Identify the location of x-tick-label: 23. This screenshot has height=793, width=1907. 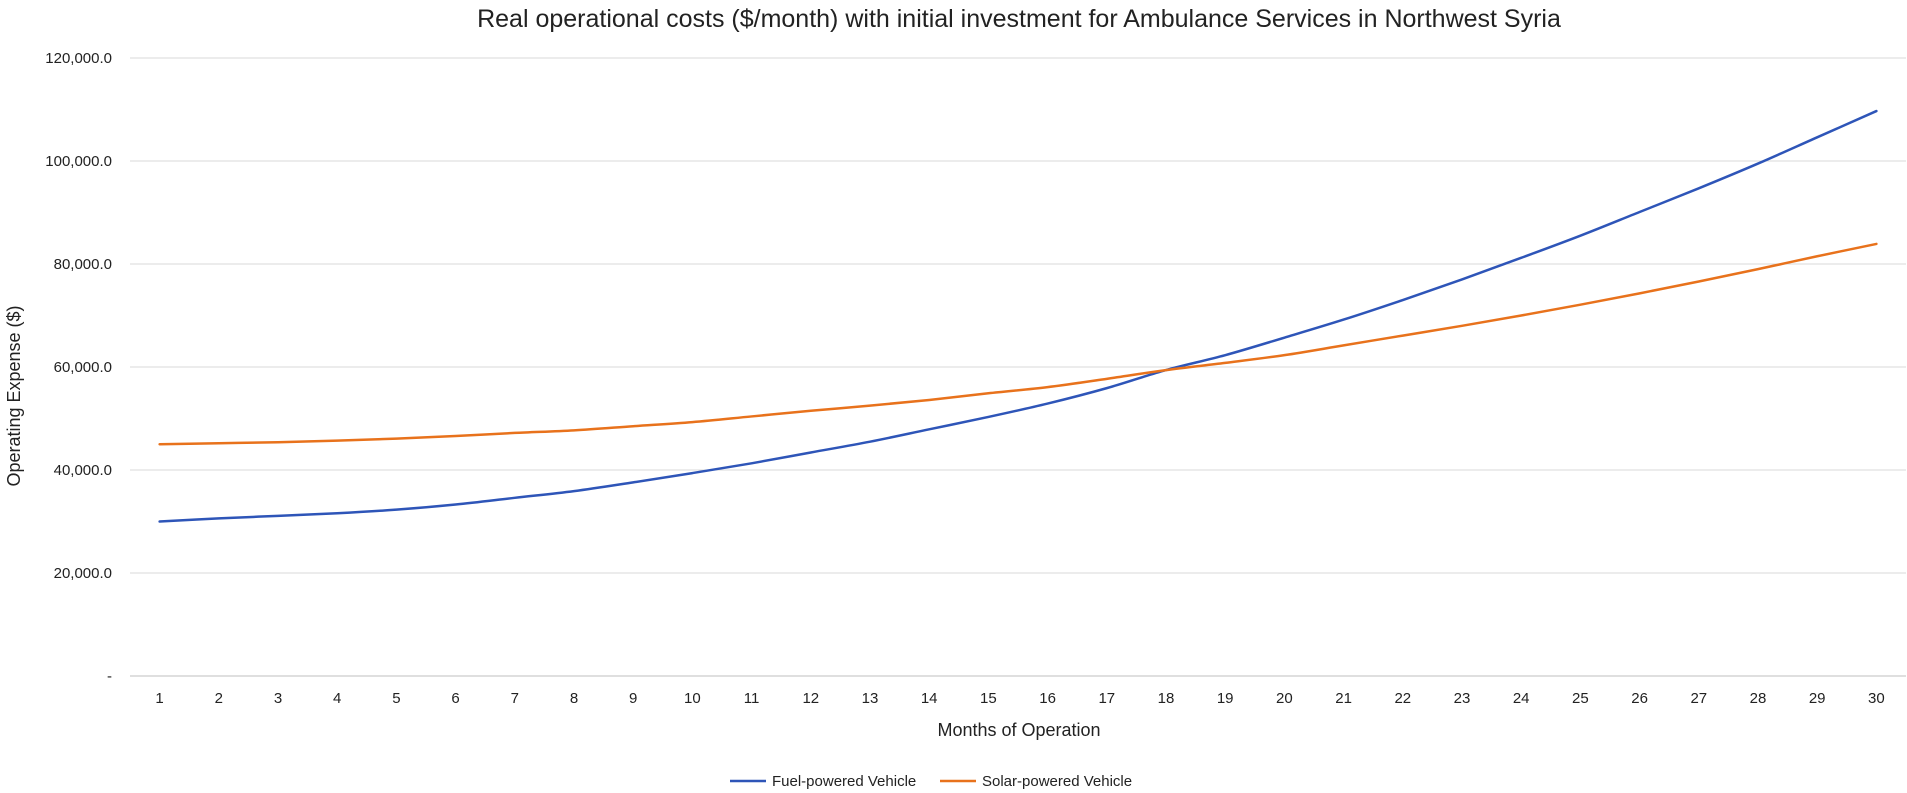
(1462, 698).